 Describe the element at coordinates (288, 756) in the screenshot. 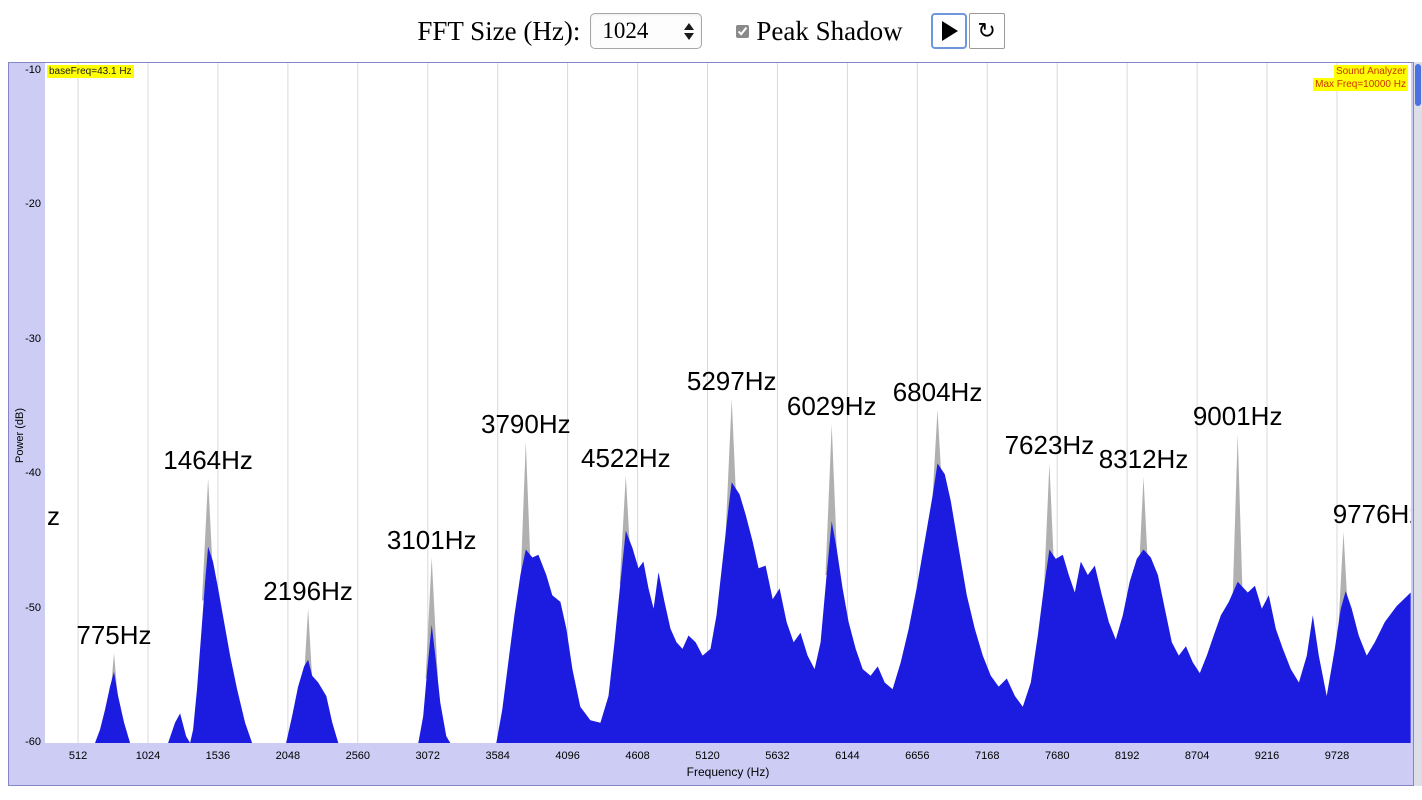

I see `x-tick-label: 2048` at that location.